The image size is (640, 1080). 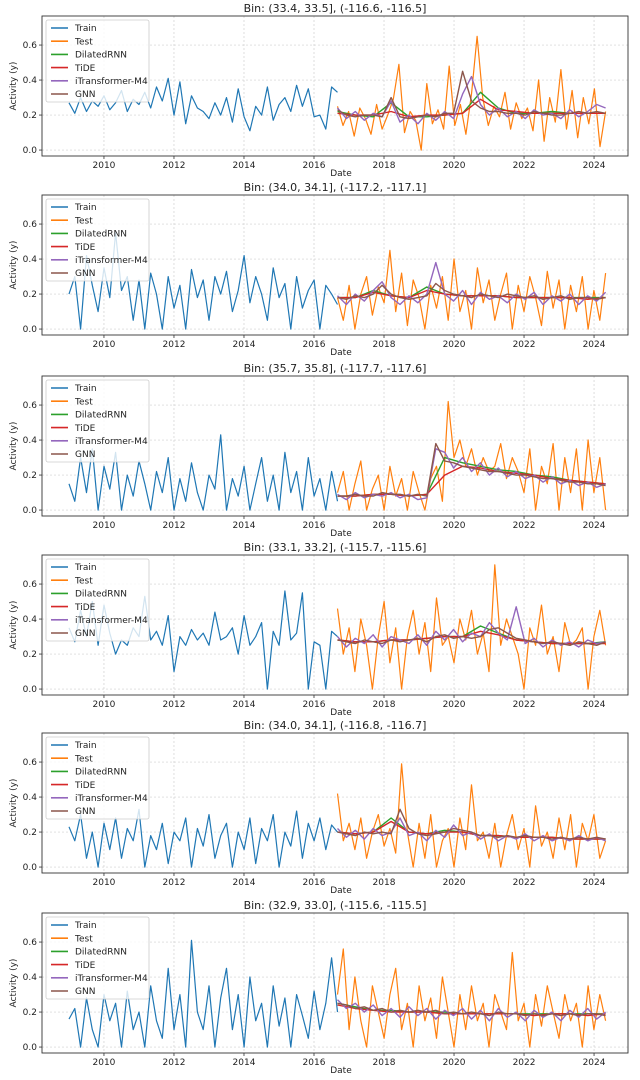 What do you see at coordinates (471, 998) in the screenshot?
I see `series-line-test` at bounding box center [471, 998].